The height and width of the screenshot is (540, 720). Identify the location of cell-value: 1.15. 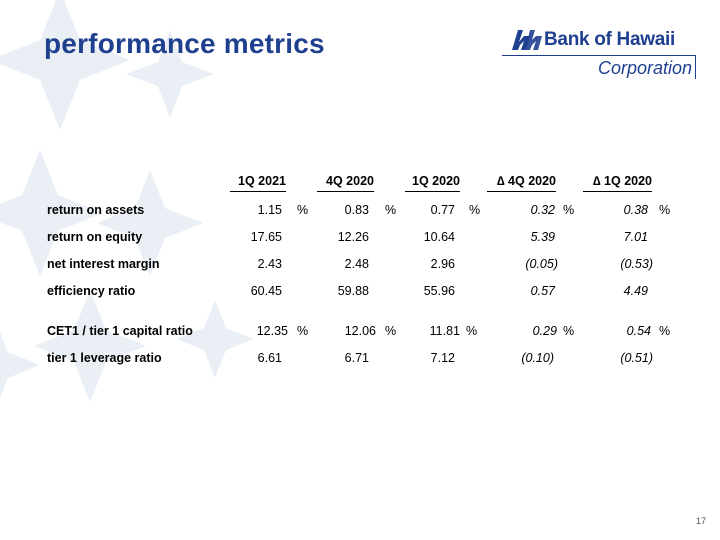
(269, 210).